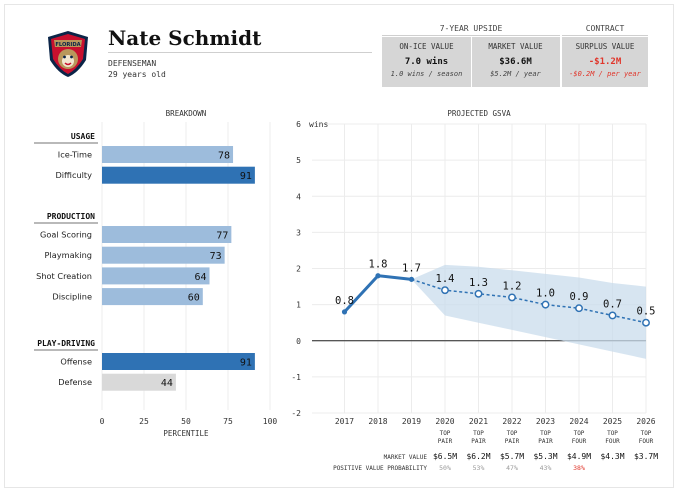 Image resolution: width=680 pixels, height=493 pixels. I want to click on breakdown-bar-label: Offense, so click(76, 362).